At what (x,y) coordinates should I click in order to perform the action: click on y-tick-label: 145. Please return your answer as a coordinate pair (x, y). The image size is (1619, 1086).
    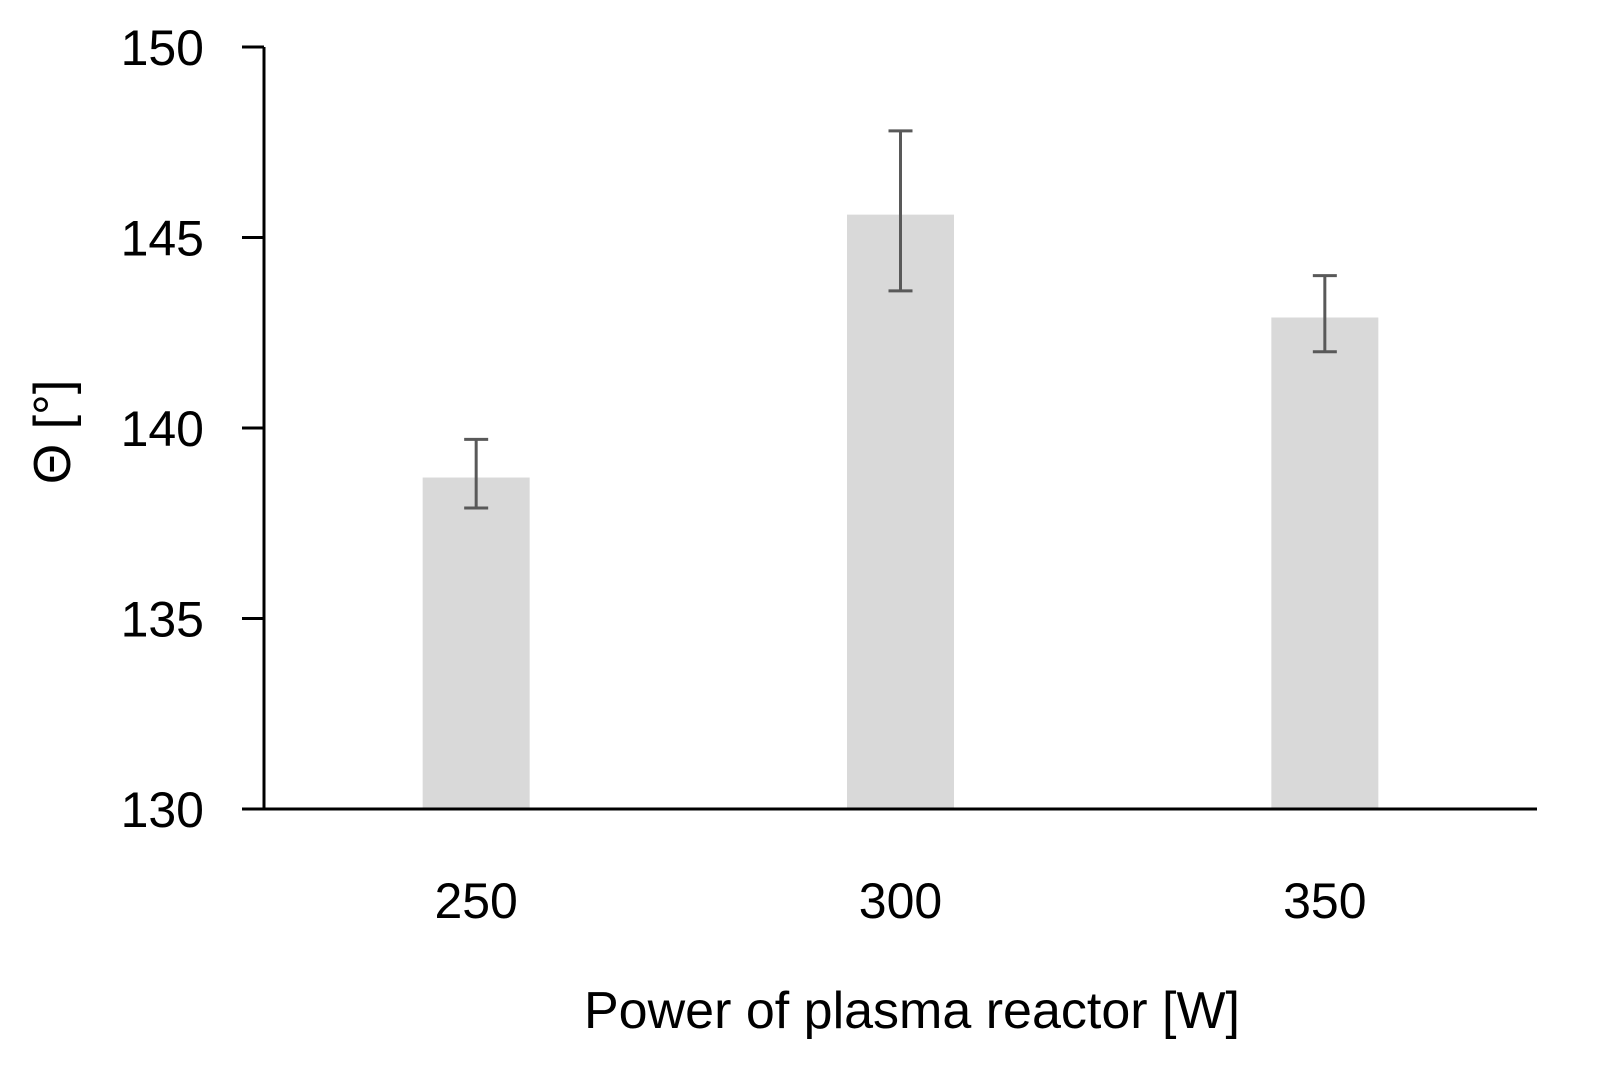
    Looking at the image, I should click on (162, 239).